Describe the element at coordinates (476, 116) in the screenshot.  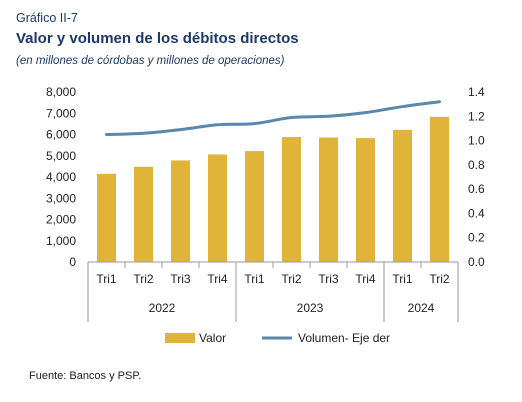
I see `y2-tick-label: 1.2` at that location.